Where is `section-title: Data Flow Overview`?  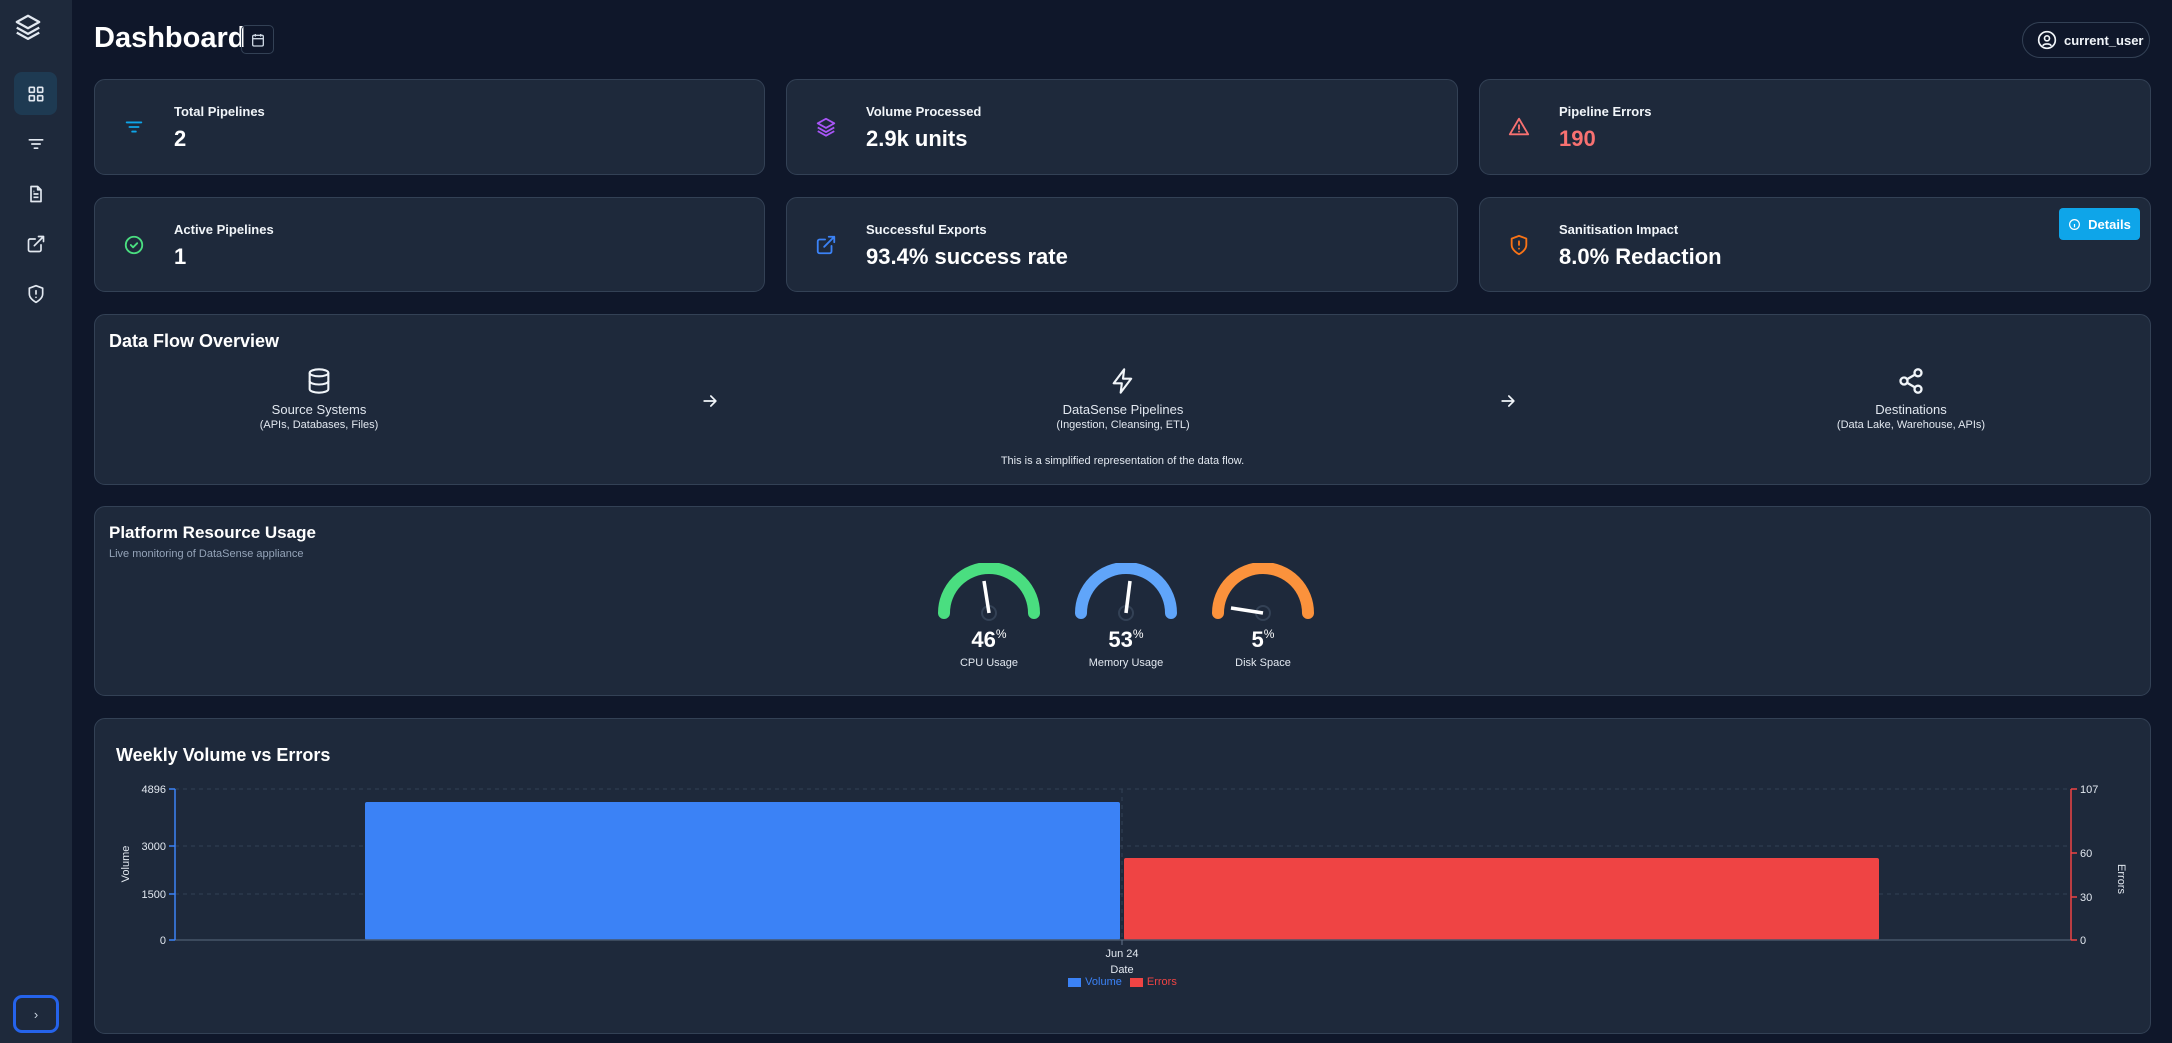 section-title: Data Flow Overview is located at coordinates (194, 341).